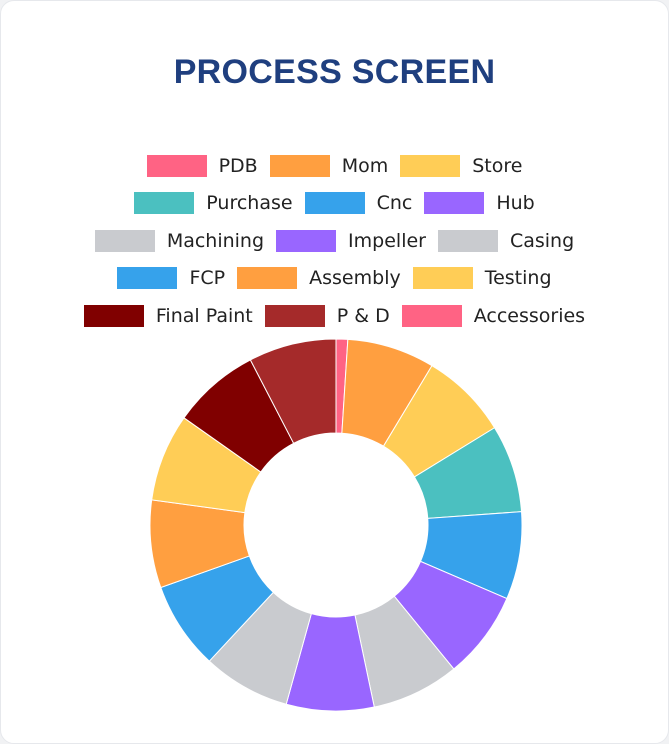 The image size is (669, 744). I want to click on legend-item-cnc: Cnc, so click(358, 203).